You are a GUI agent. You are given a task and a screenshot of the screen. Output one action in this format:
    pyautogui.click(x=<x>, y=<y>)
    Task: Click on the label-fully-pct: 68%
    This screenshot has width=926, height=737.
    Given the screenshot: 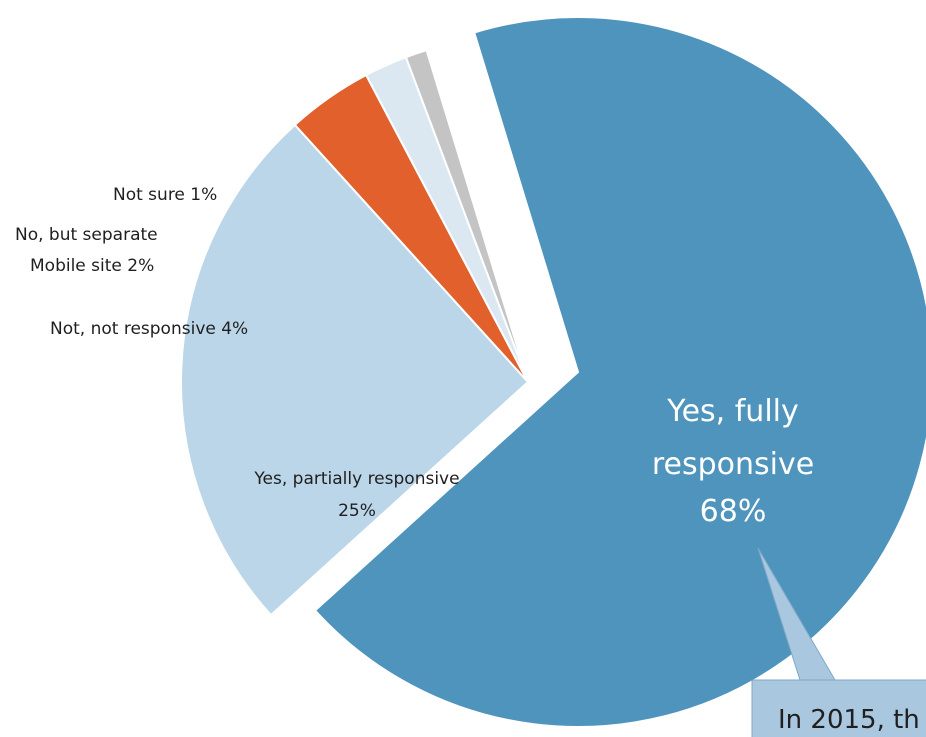 What is the action you would take?
    pyautogui.click(x=733, y=511)
    